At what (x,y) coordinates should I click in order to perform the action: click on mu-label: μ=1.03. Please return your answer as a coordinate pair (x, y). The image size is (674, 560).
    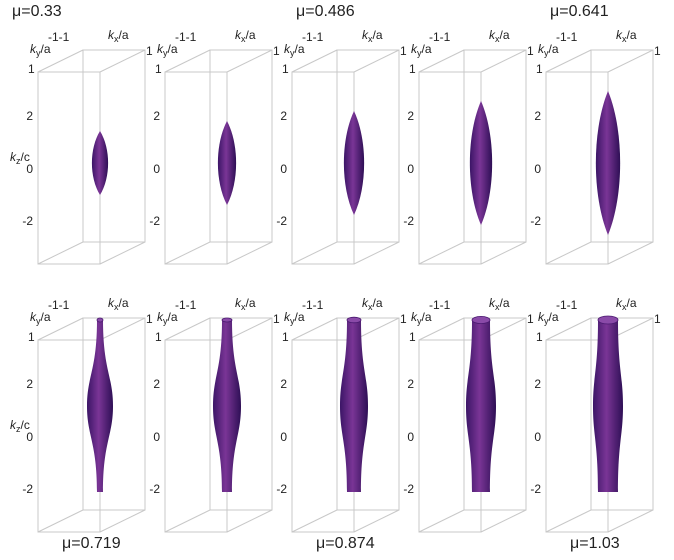
    Looking at the image, I should click on (595, 543).